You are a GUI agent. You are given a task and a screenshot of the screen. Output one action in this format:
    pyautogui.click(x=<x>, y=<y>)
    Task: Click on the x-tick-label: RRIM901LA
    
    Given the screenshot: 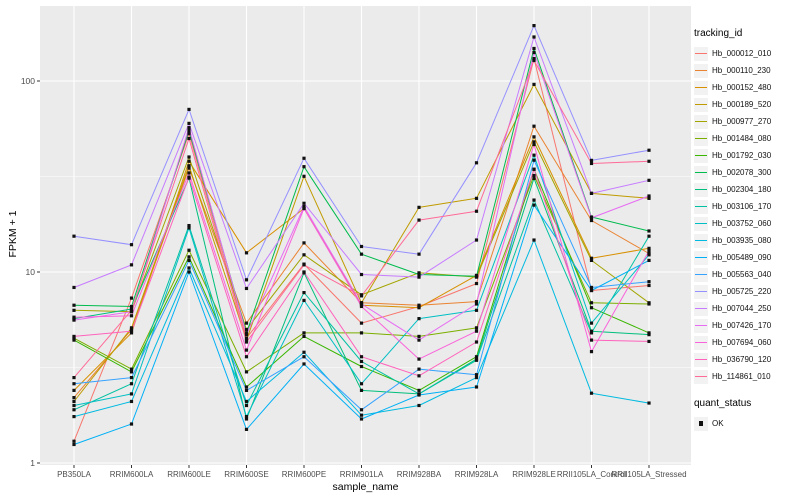 What is the action you would take?
    pyautogui.click(x=362, y=474)
    